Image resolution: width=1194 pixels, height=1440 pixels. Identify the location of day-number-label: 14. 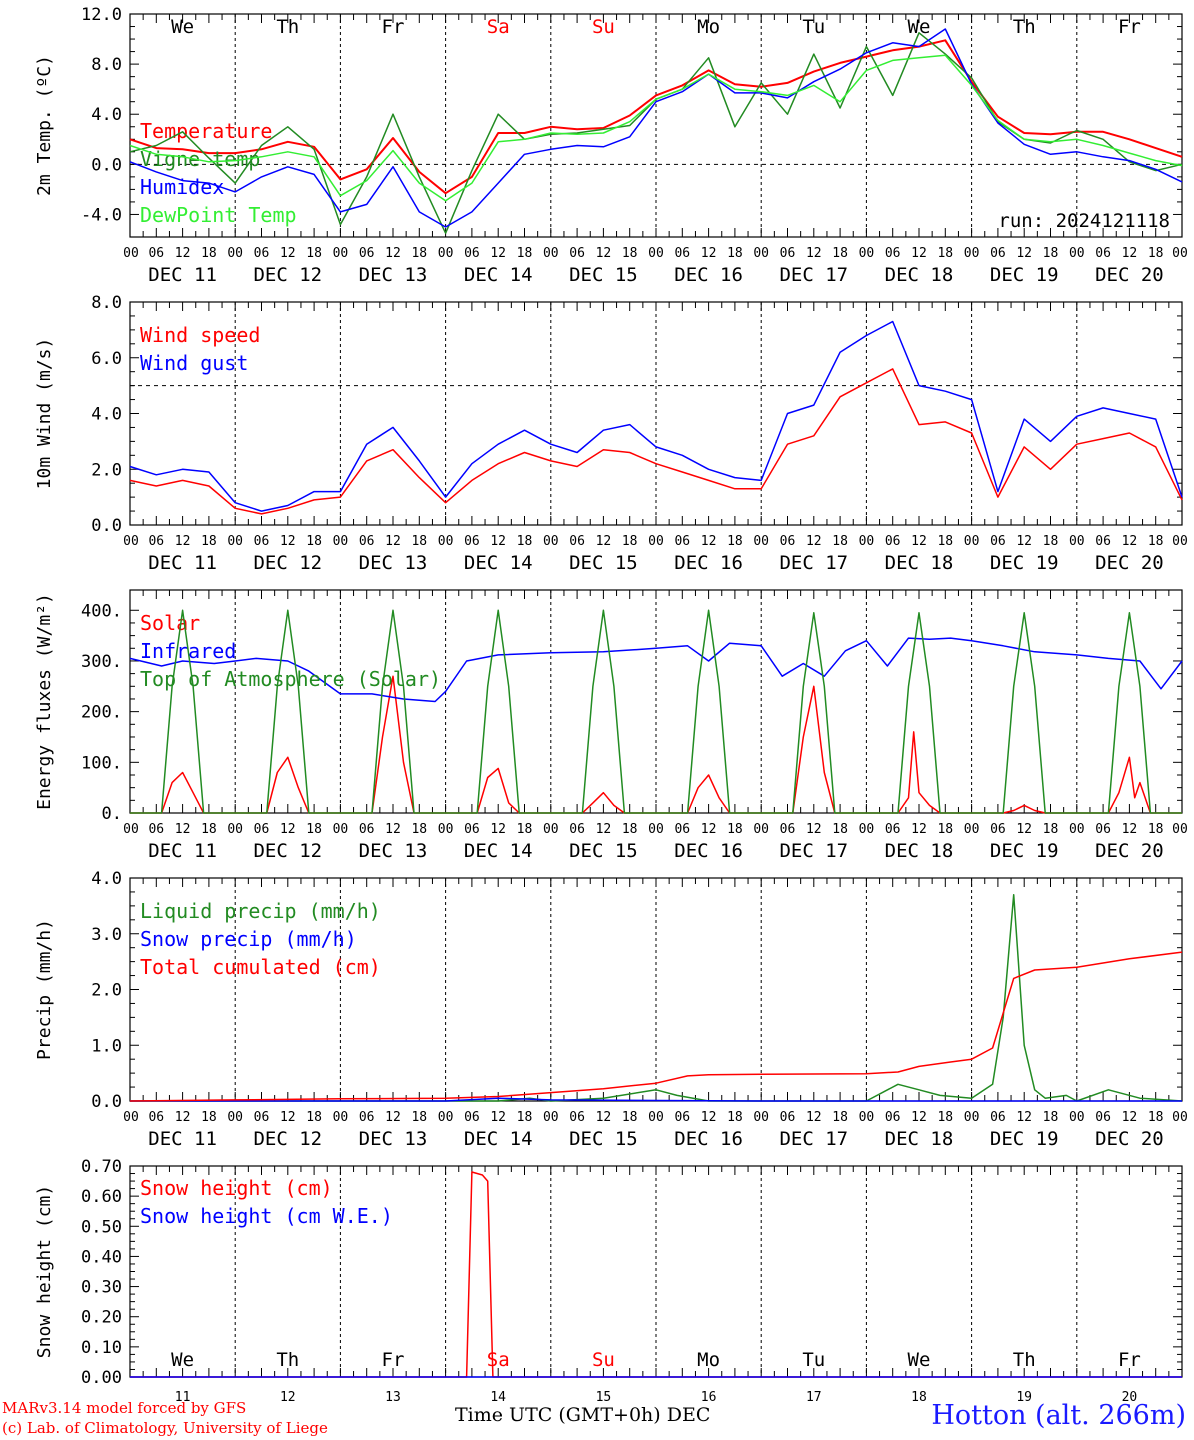
(498, 1397).